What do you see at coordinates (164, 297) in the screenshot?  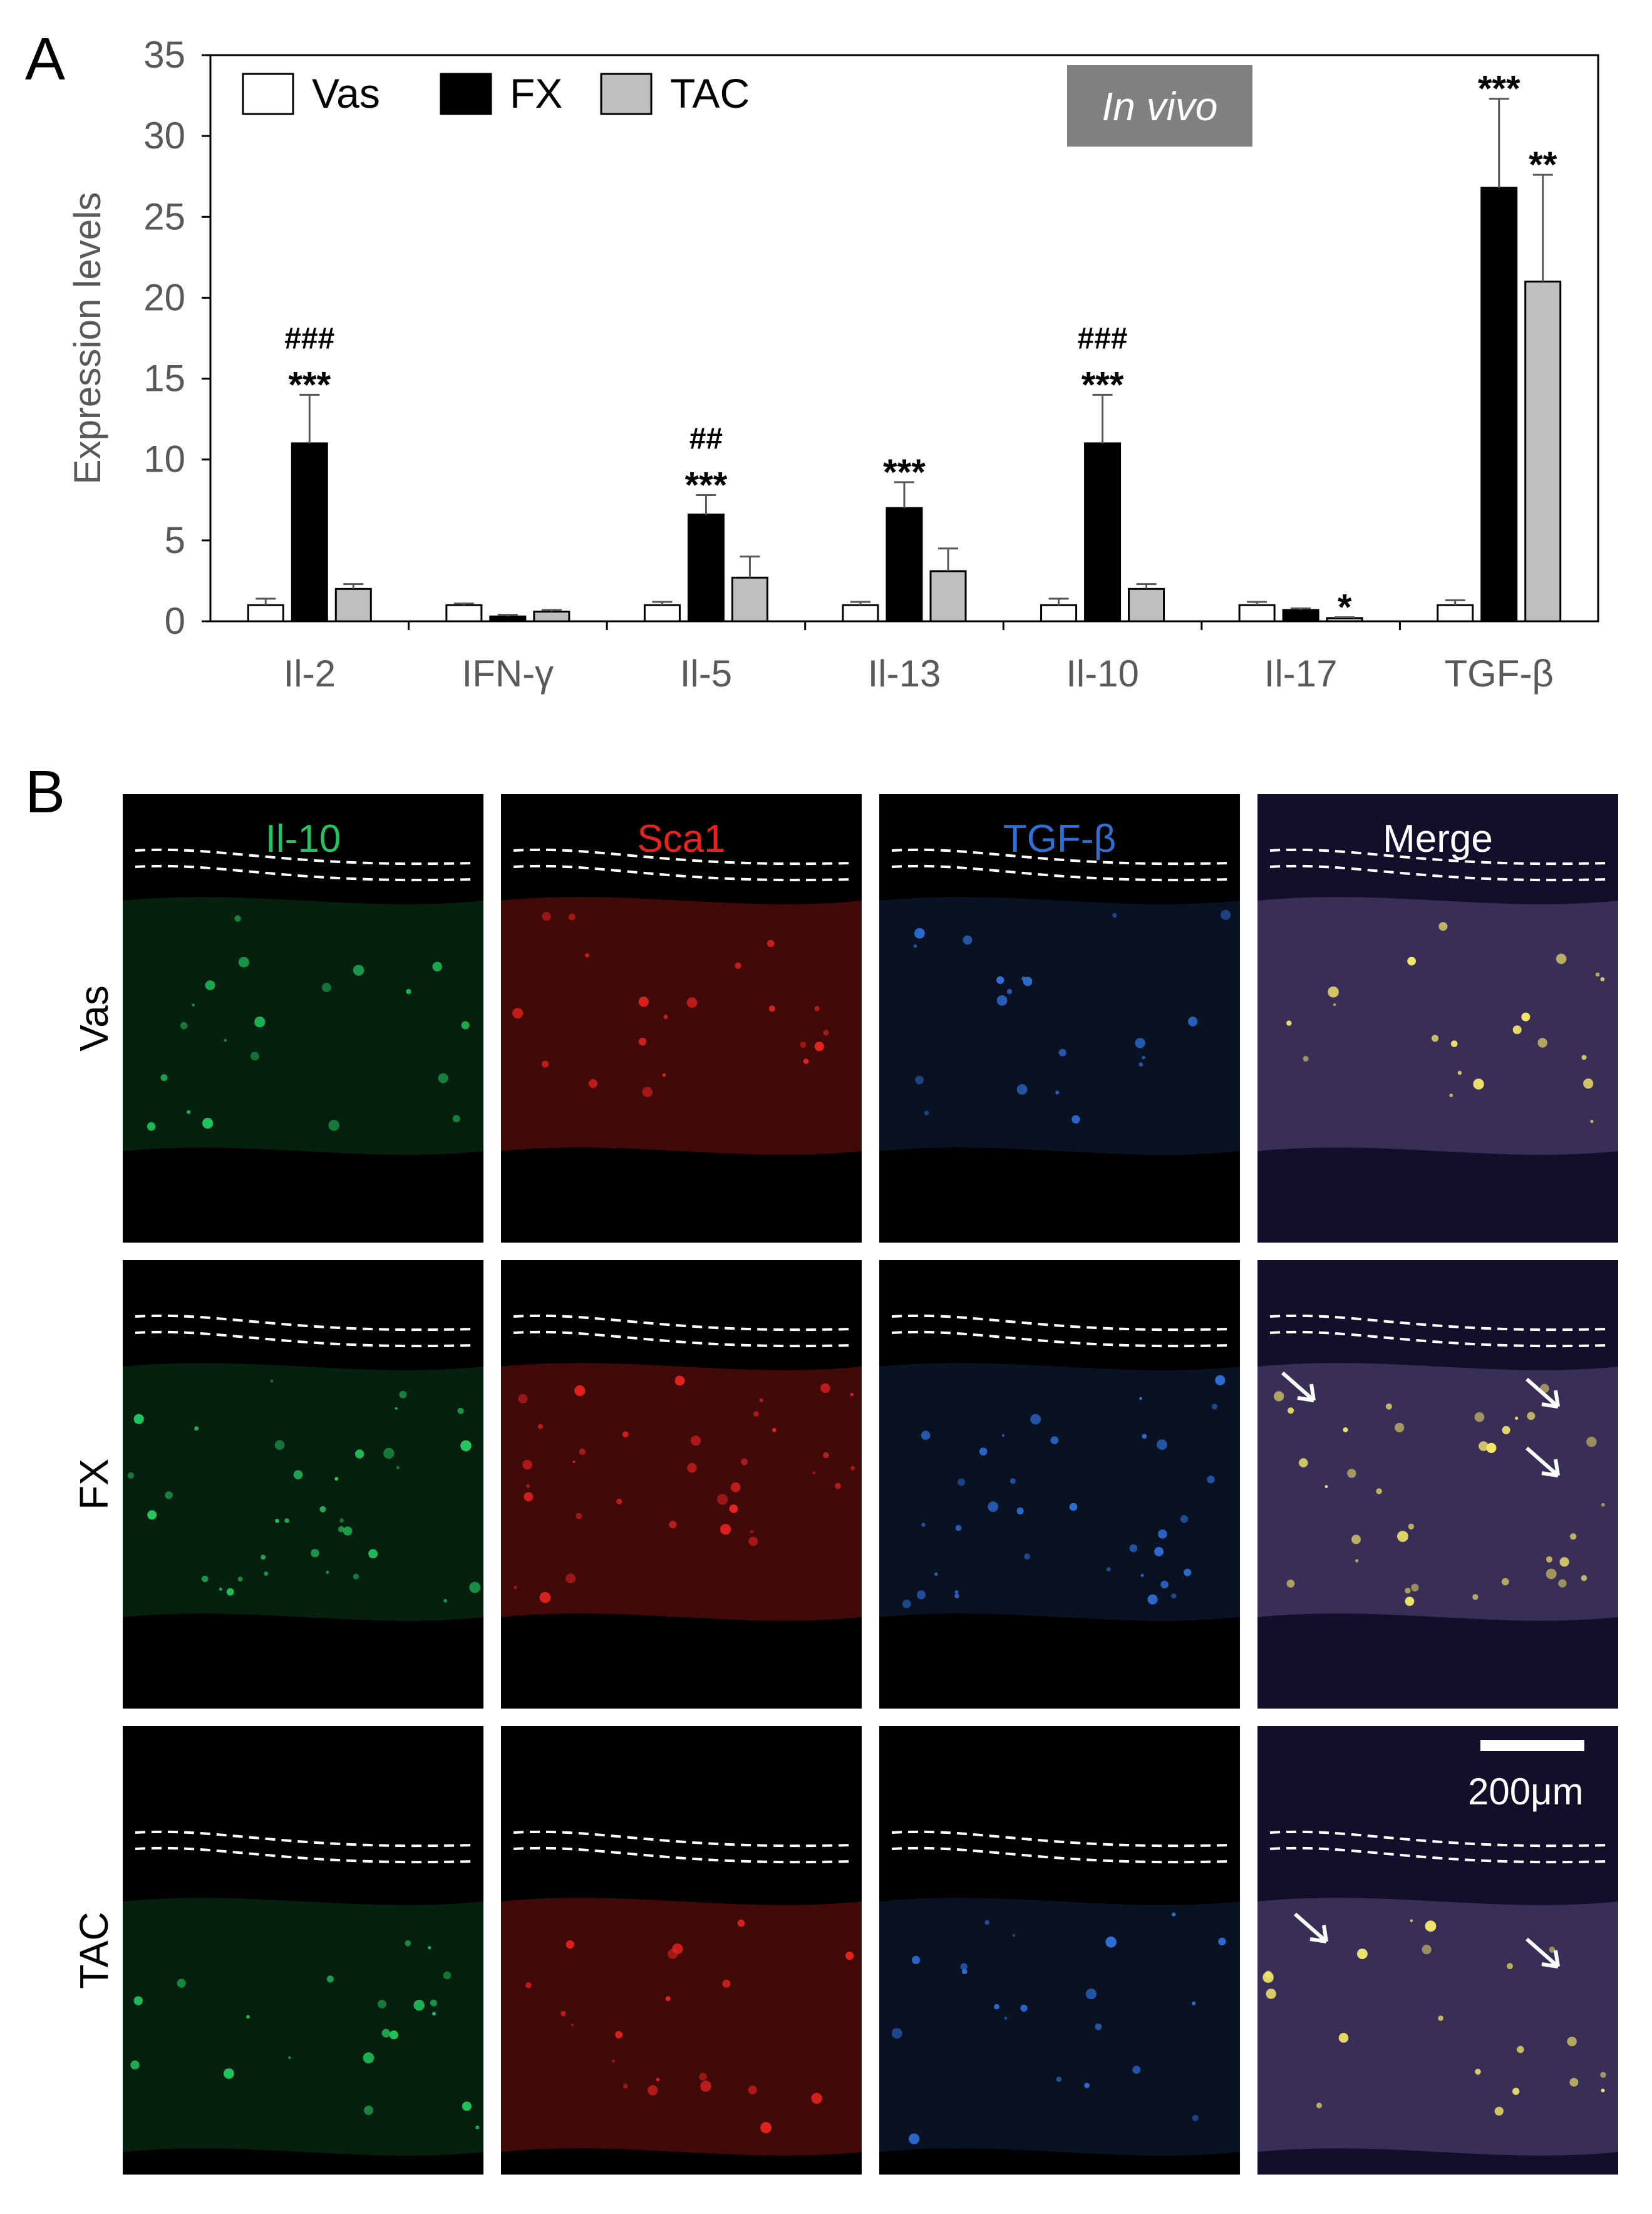 I see `y-tick-label: 20` at bounding box center [164, 297].